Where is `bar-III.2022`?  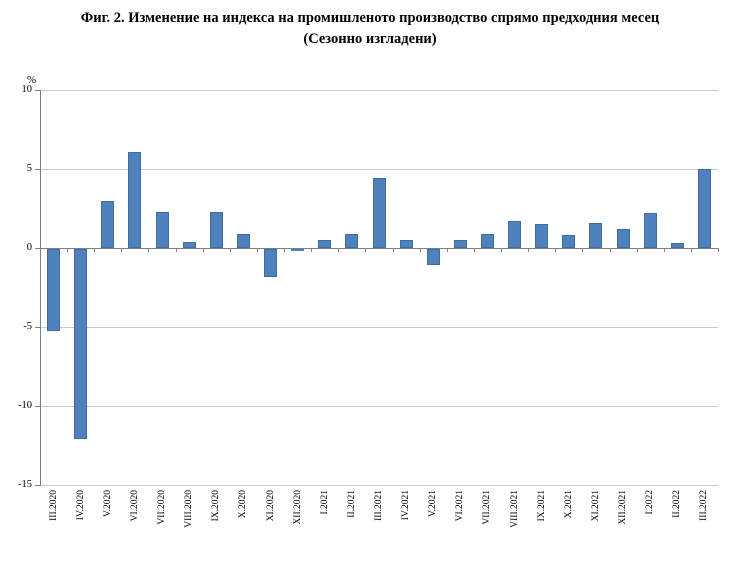
bar-III.2022 is located at coordinates (704, 208).